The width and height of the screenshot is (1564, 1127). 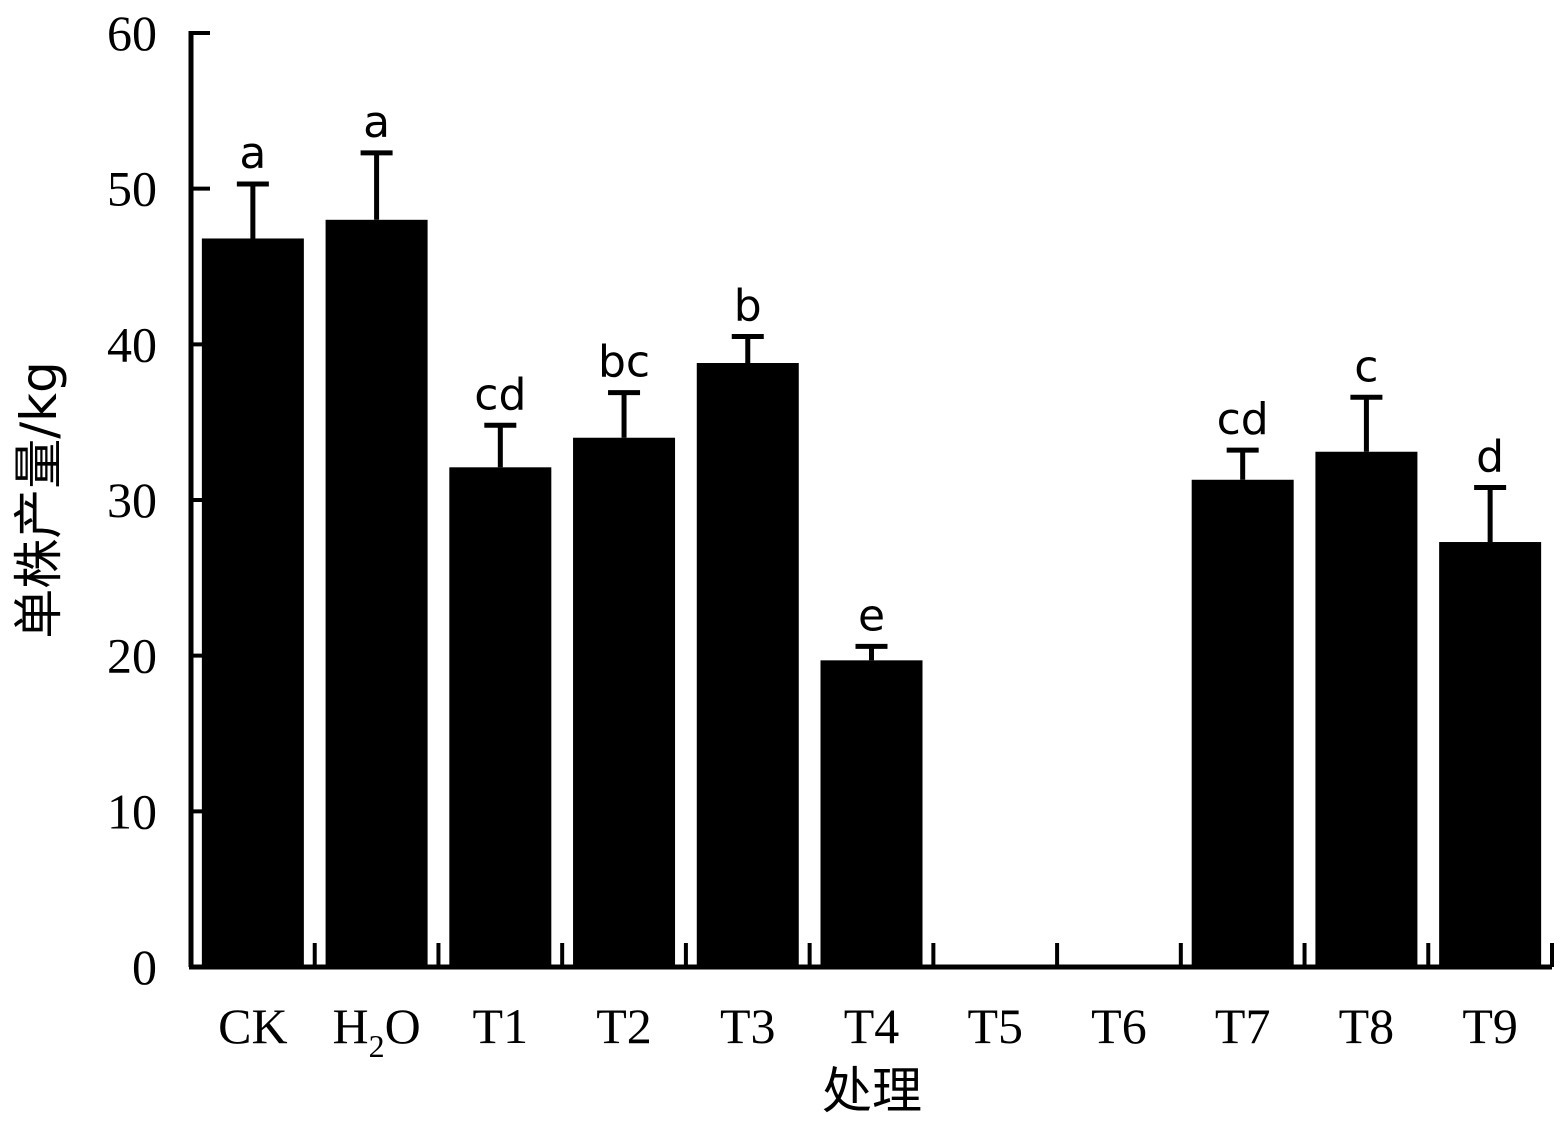 What do you see at coordinates (872, 1026) in the screenshot?
I see `x-tick-label: T4` at bounding box center [872, 1026].